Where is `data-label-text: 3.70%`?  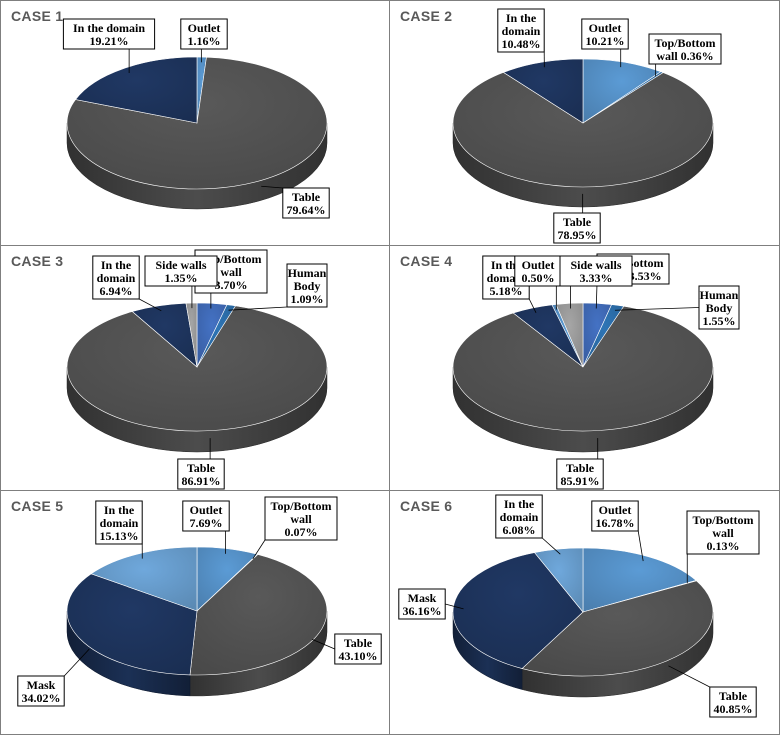
data-label-text: 3.70% is located at coordinates (231, 285).